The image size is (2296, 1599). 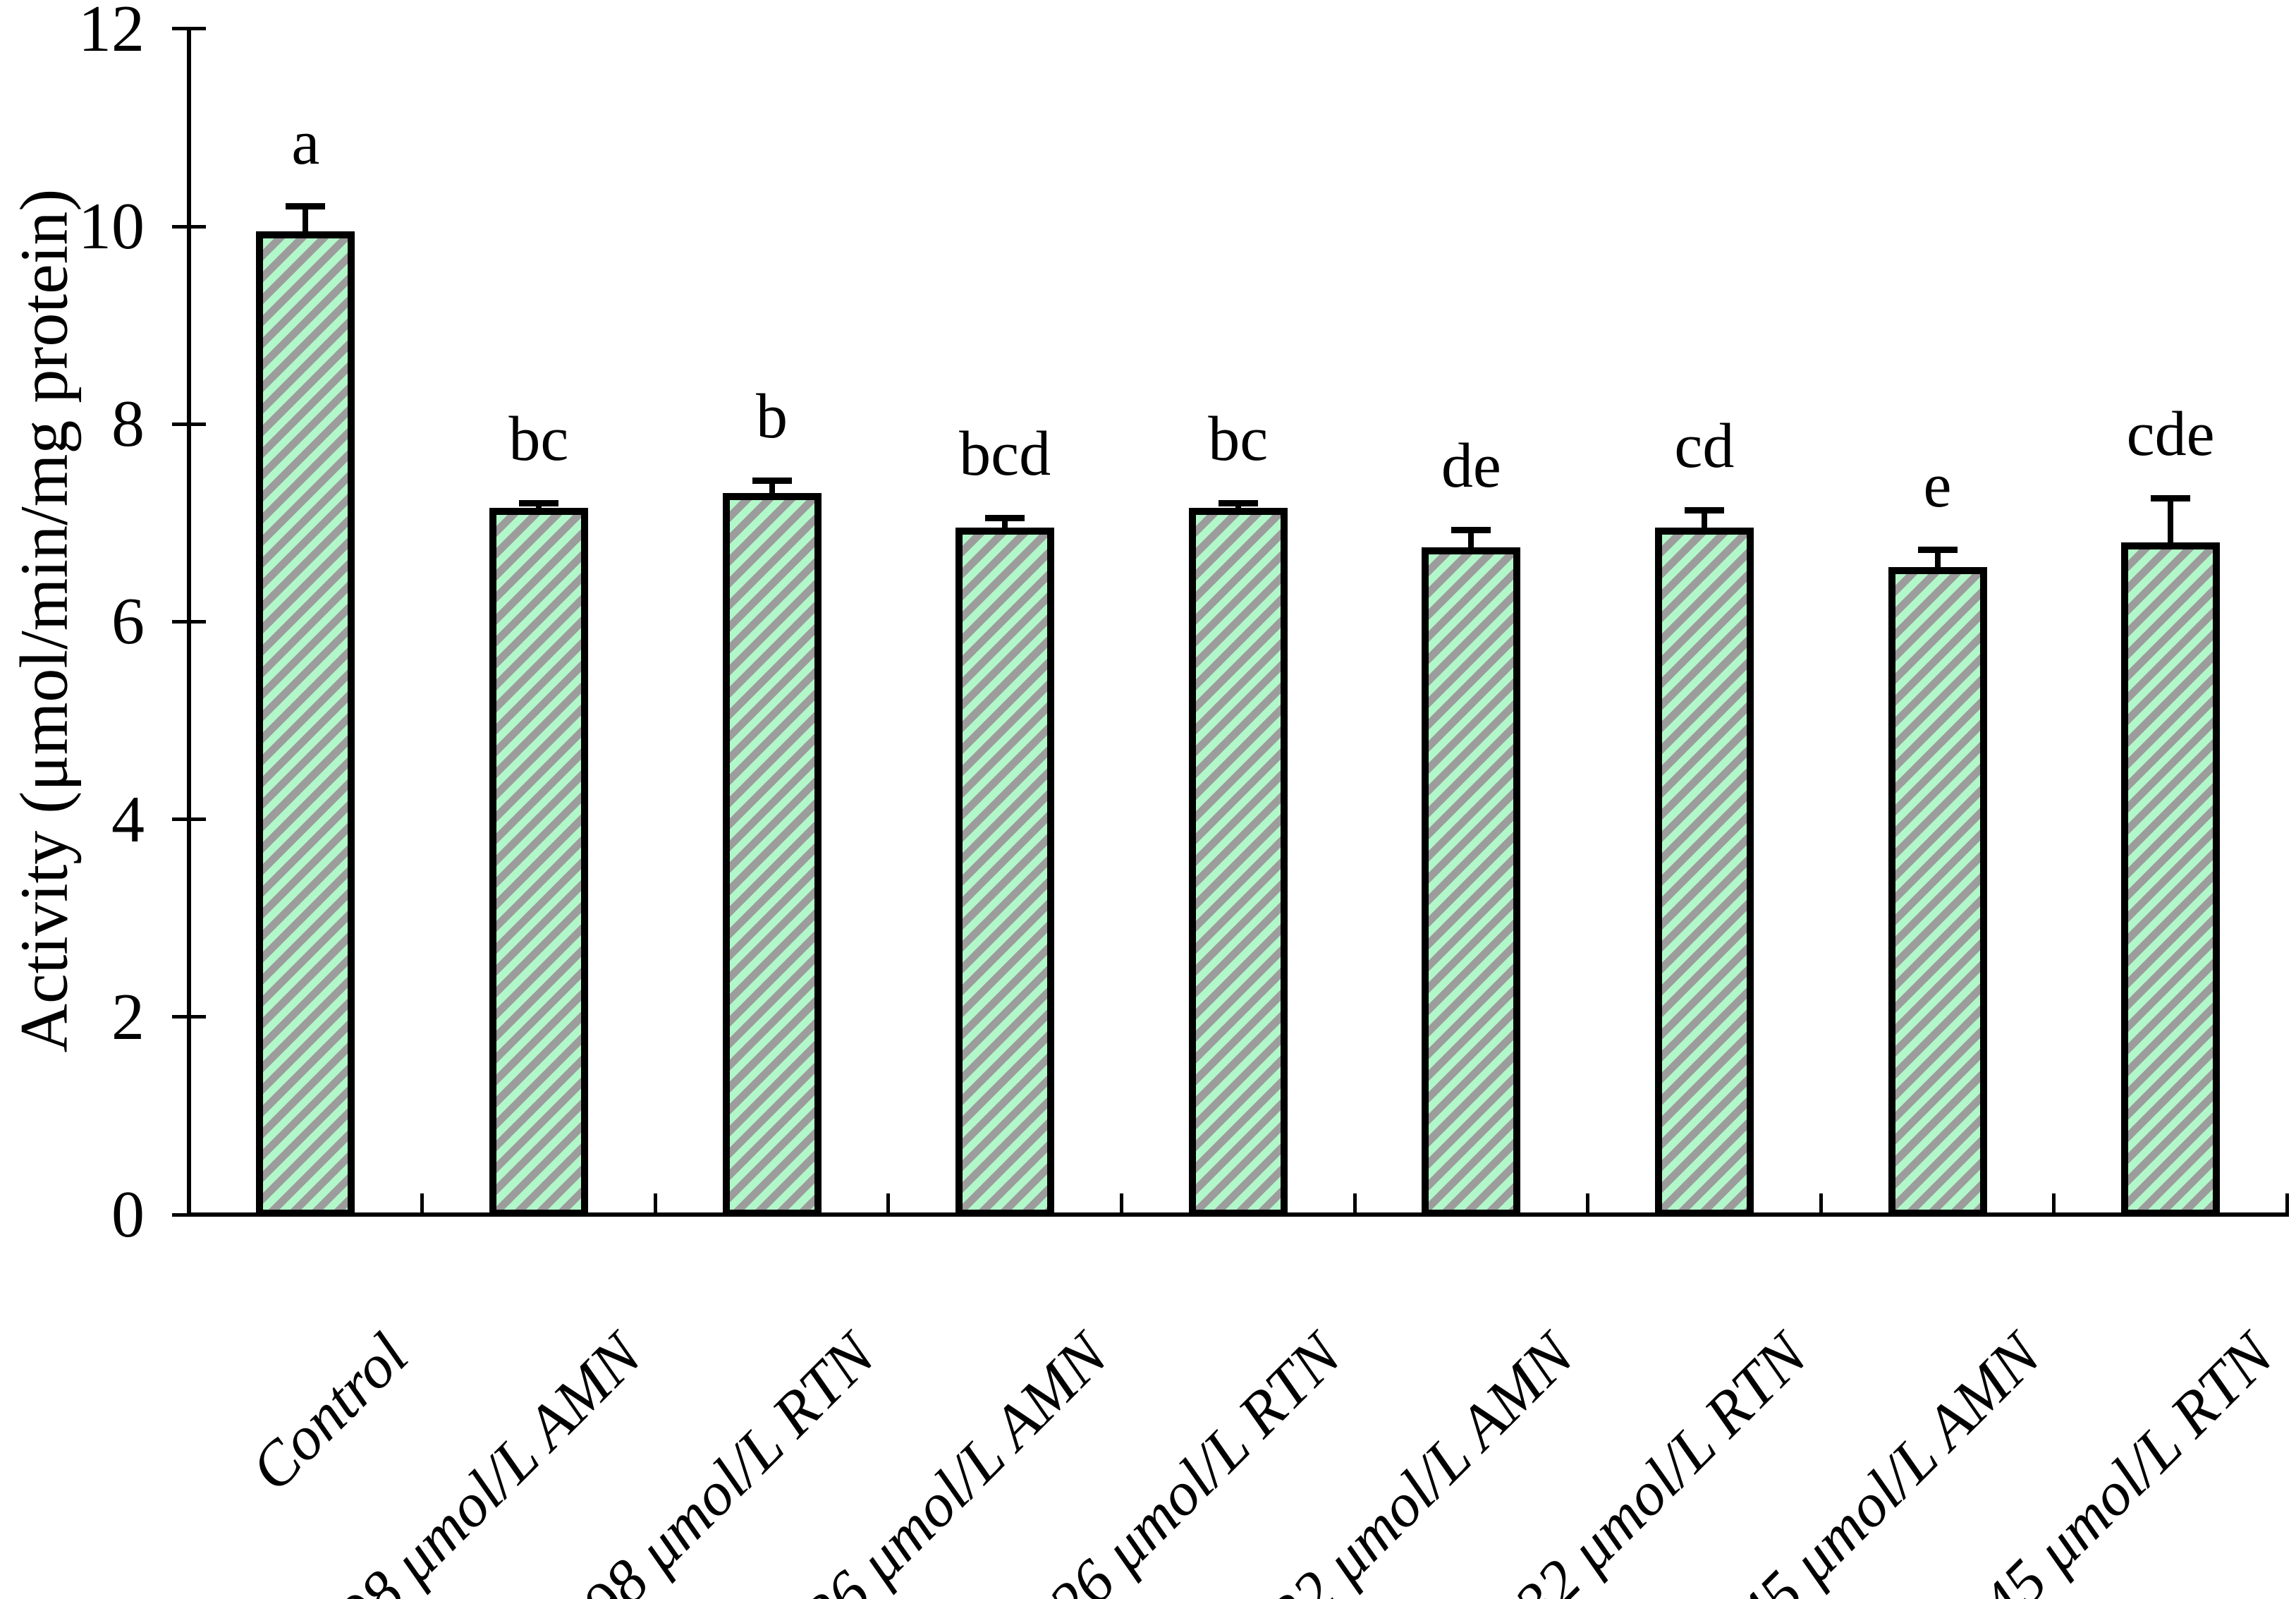 I want to click on y-tick-label: 2, so click(x=128, y=1017).